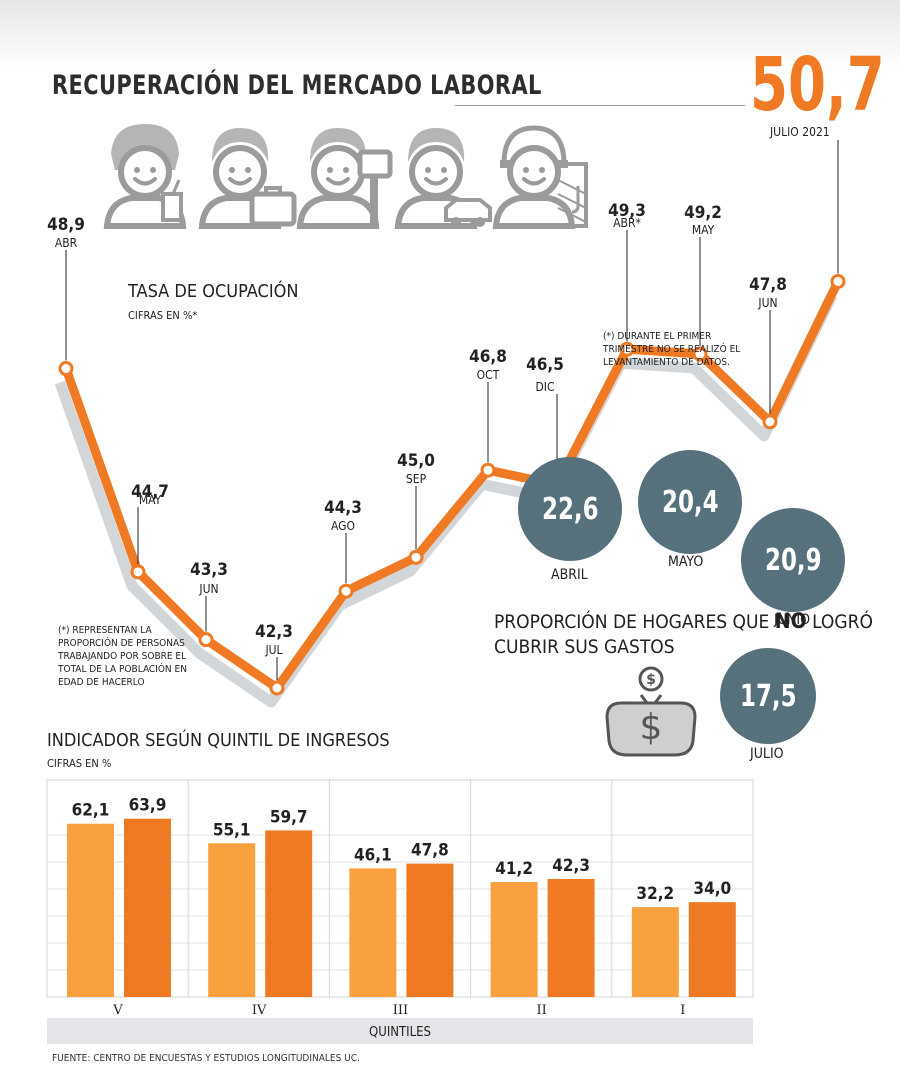 This screenshot has height=1092, width=900. I want to click on money-bag-icon: $ $, so click(651, 711).